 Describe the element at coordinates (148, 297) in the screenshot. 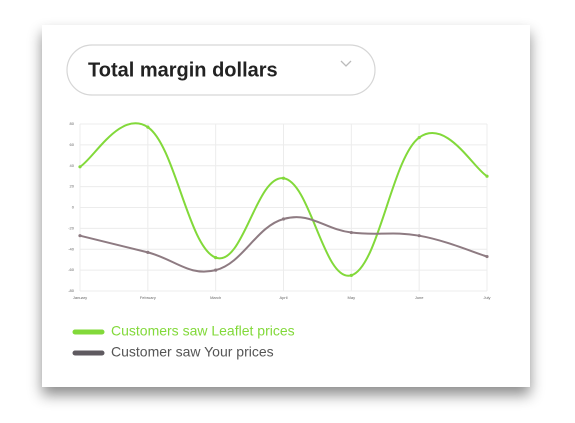

I see `x-tick-label: February` at that location.